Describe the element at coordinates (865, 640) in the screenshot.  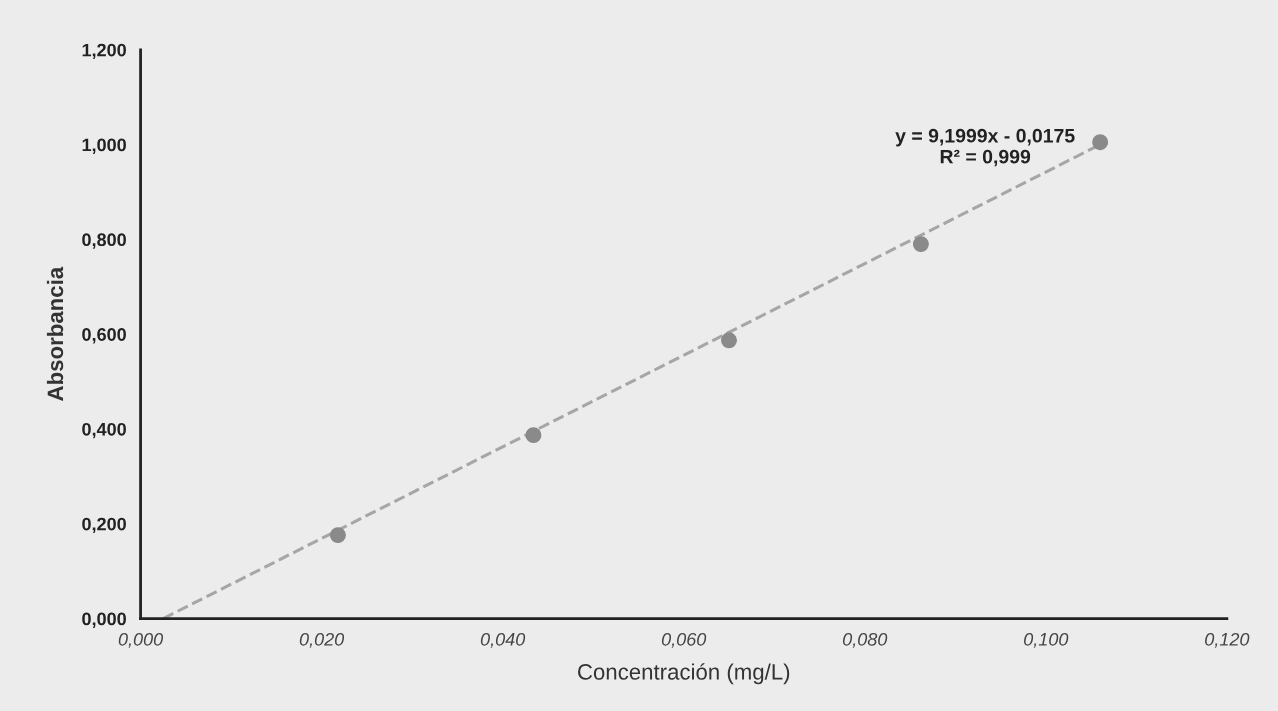
I see `x-tick-label: 0,080` at that location.